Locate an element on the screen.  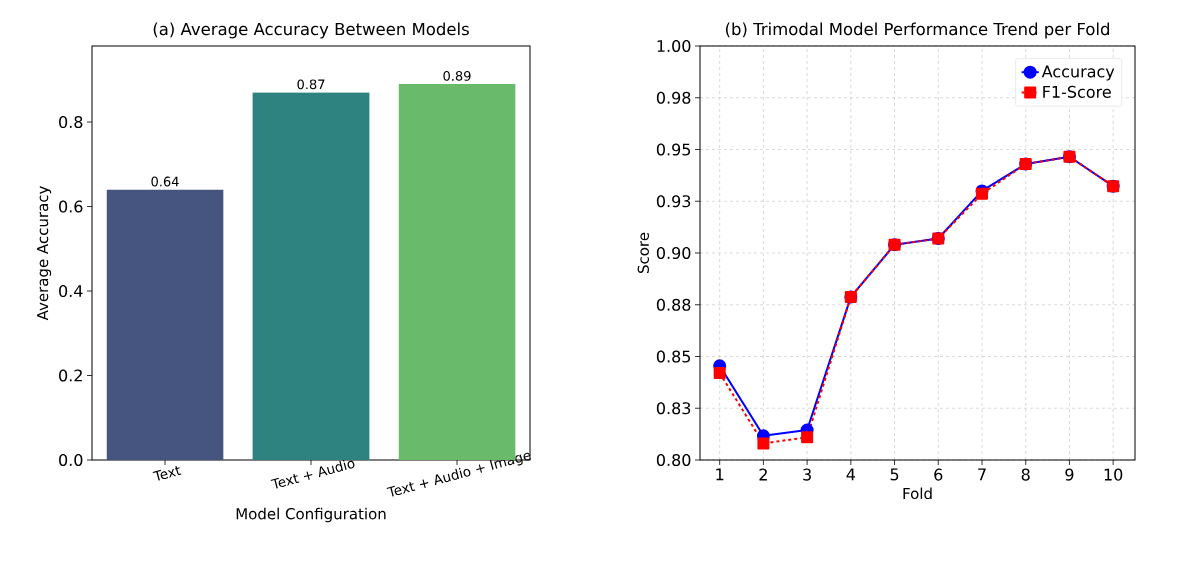
y-tick-label: 0.88 is located at coordinates (673, 304).